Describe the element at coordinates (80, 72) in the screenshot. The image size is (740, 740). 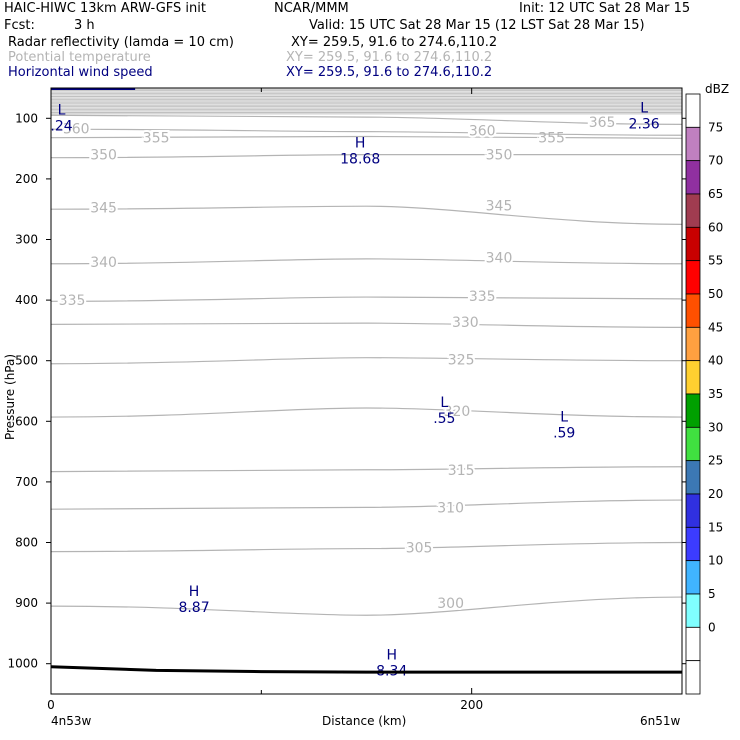
I see `field-name-wind: Horizontal wind speed` at that location.